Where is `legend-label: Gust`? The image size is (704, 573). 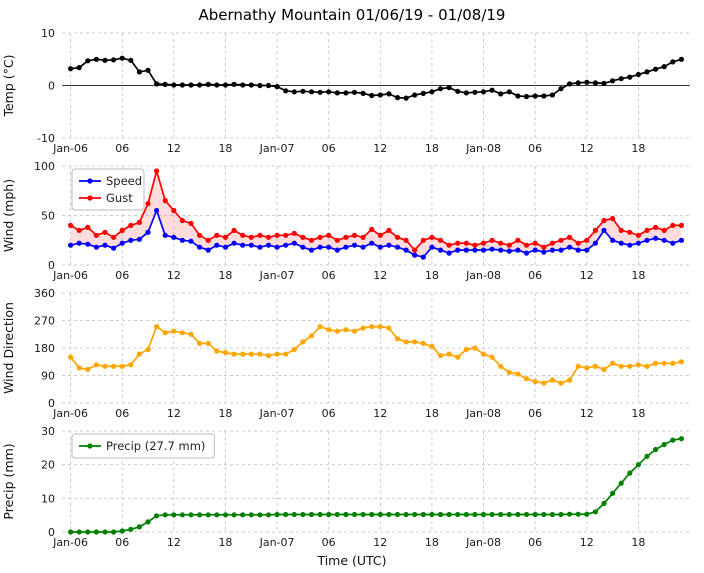 legend-label: Gust is located at coordinates (119, 198).